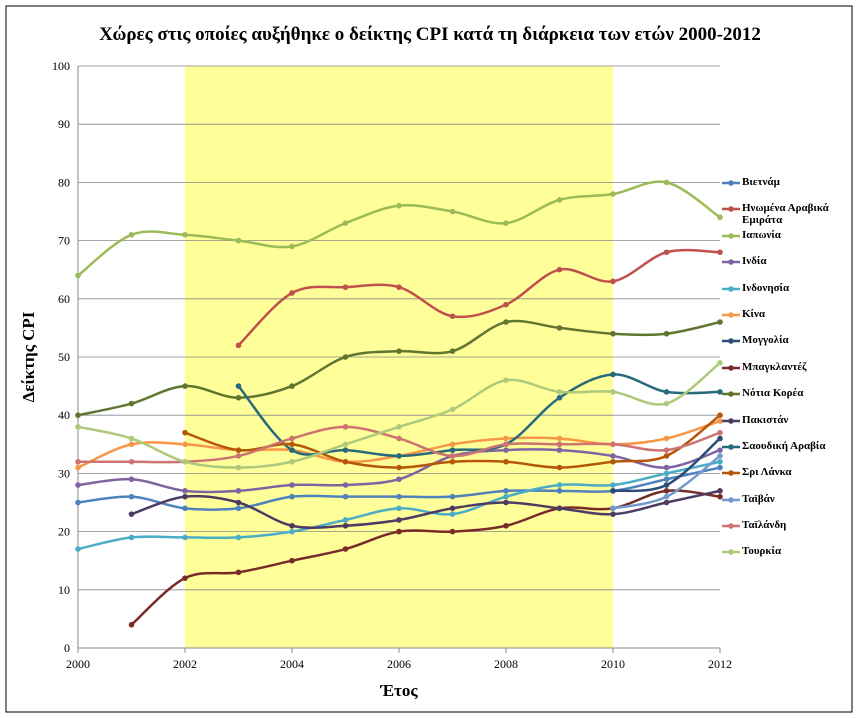  Describe the element at coordinates (64, 473) in the screenshot. I see `y-tick-label: 30` at that location.